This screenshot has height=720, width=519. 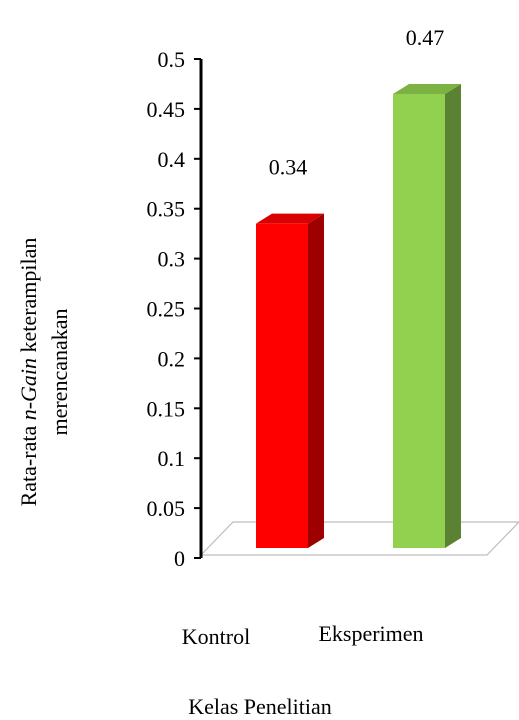 What do you see at coordinates (172, 358) in the screenshot?
I see `y-tick-label: 0.2` at bounding box center [172, 358].